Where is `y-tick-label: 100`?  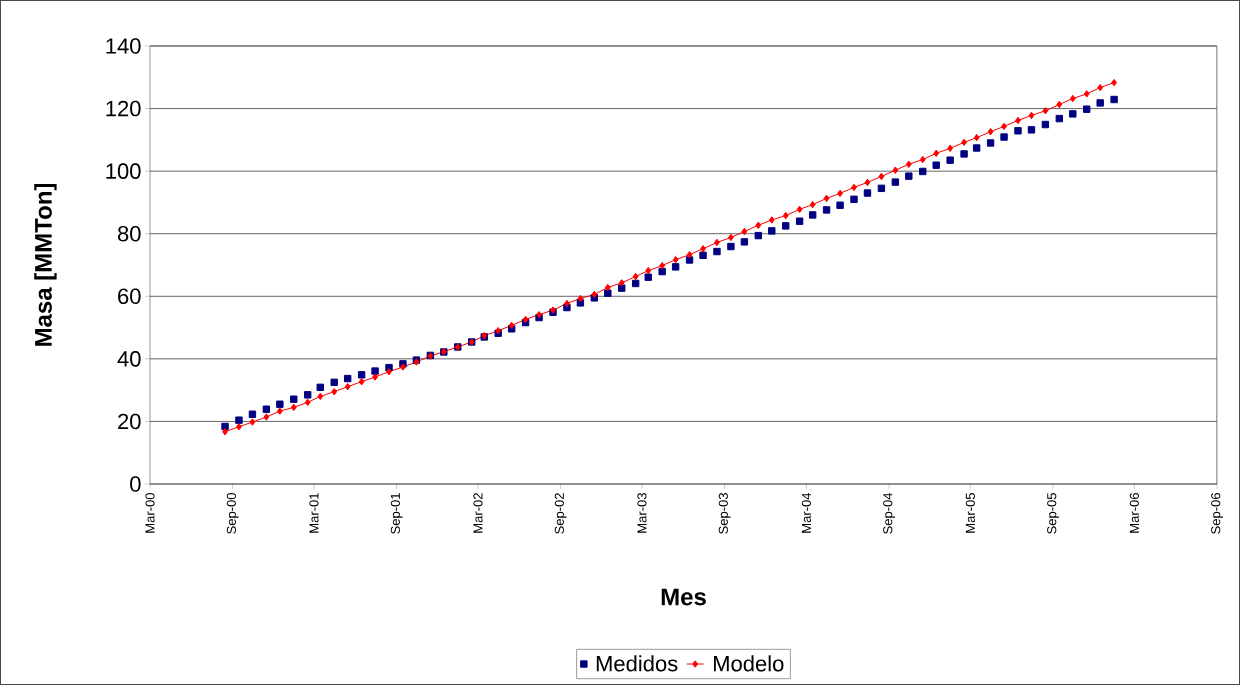 y-tick-label: 100 is located at coordinates (123, 171).